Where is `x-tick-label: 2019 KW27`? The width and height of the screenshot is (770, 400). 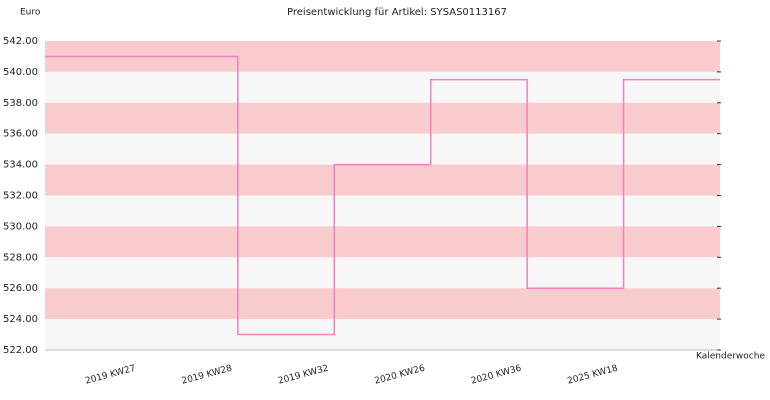
x-tick-label: 2019 KW27 is located at coordinates (110, 375).